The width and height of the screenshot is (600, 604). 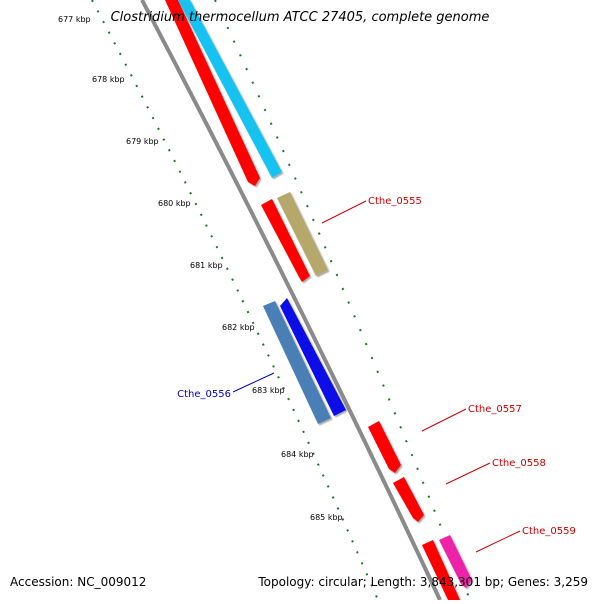 I want to click on tick-label-9: 685 kbp, so click(x=326, y=517).